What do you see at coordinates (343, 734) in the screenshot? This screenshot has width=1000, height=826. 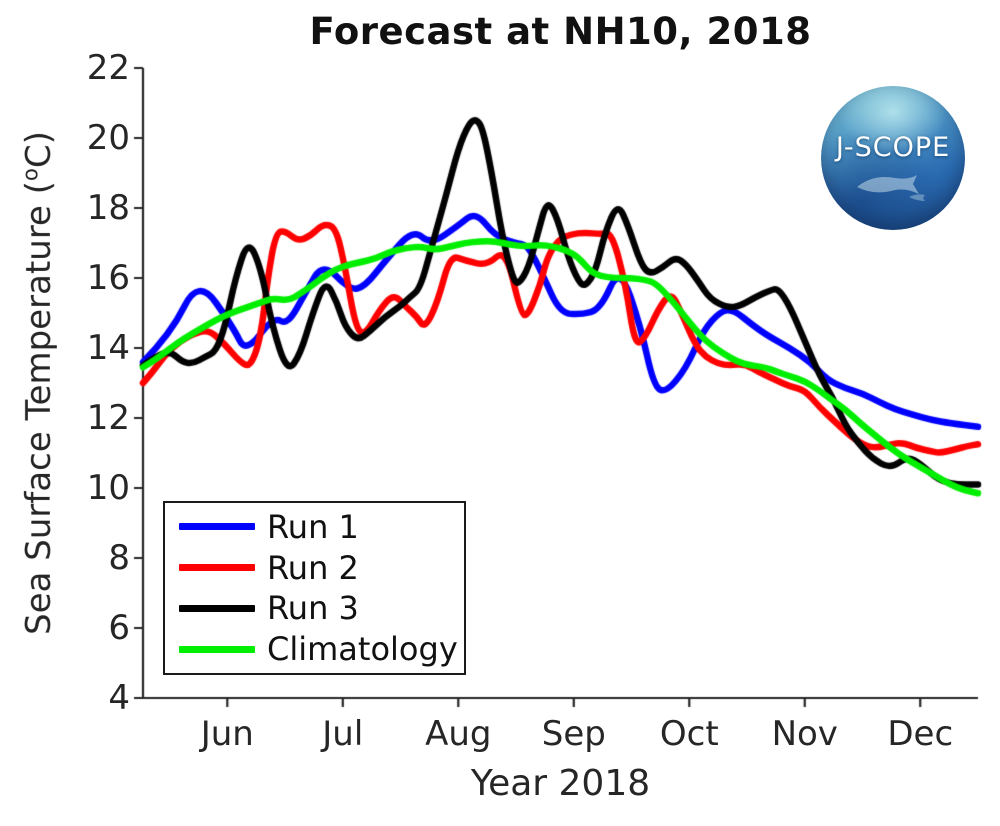 I see `x-tick-label-jul: Jul` at bounding box center [343, 734].